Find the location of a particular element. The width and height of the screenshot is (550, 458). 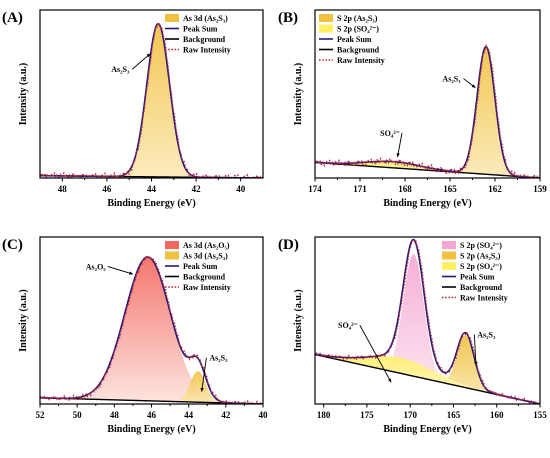

x-tick-label: 52 is located at coordinates (41, 415).